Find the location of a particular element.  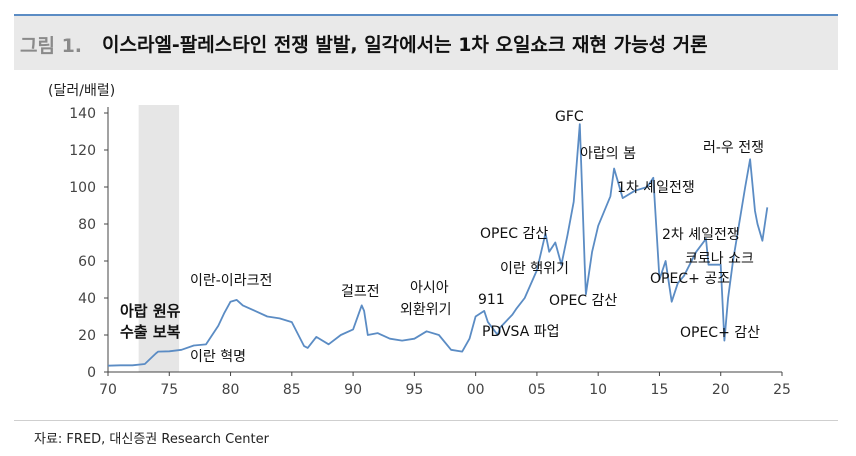

figure-header is located at coordinates (426, 43).